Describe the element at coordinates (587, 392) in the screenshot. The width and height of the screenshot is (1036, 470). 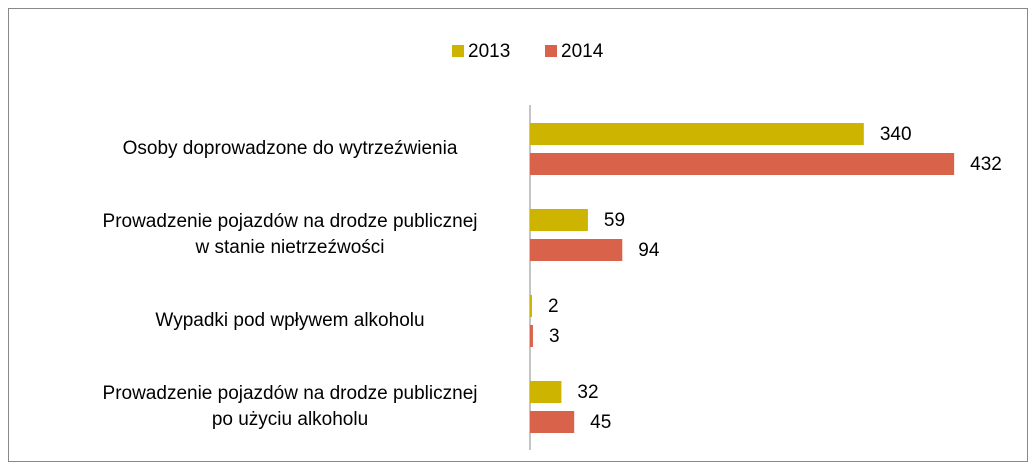
I see `value-label: 32` at that location.